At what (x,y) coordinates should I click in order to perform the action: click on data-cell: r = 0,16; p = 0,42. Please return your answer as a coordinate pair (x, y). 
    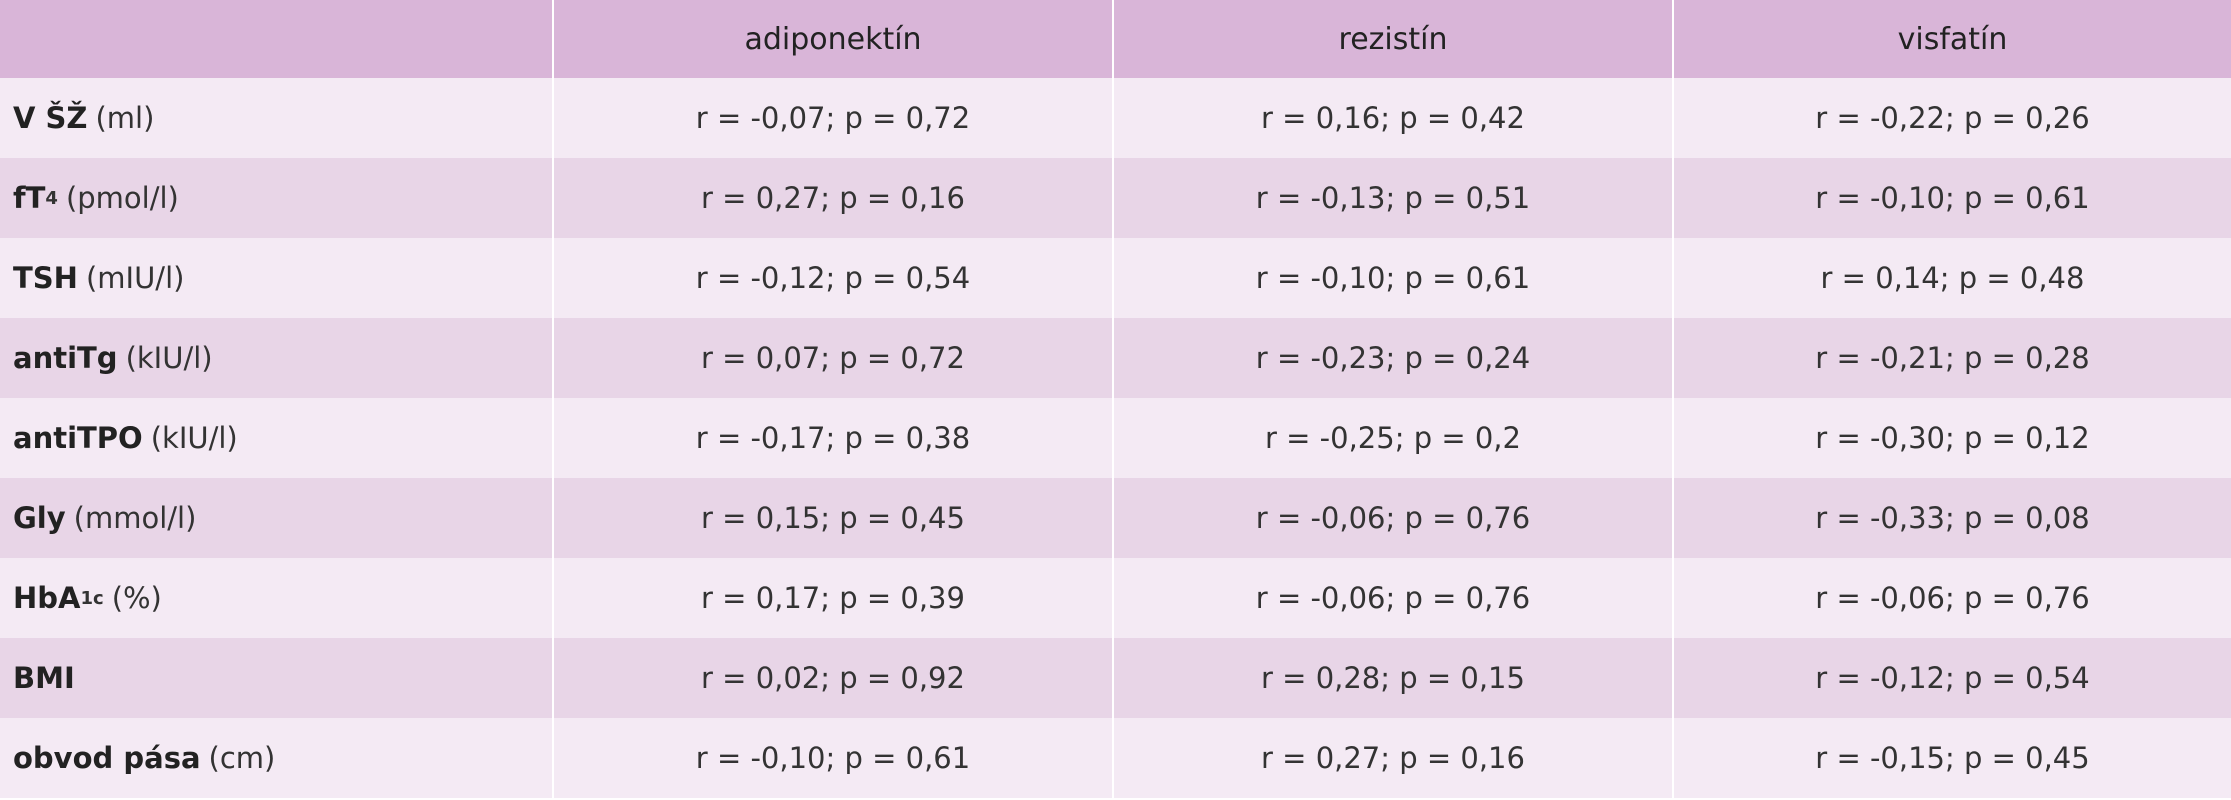
    Looking at the image, I should click on (1392, 118).